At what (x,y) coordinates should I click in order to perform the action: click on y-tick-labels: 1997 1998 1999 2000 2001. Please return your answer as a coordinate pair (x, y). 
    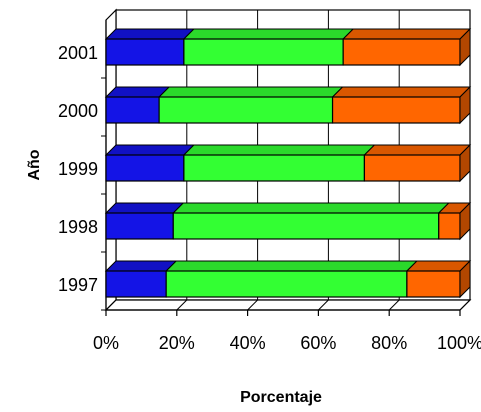
    Looking at the image, I should click on (78, 169).